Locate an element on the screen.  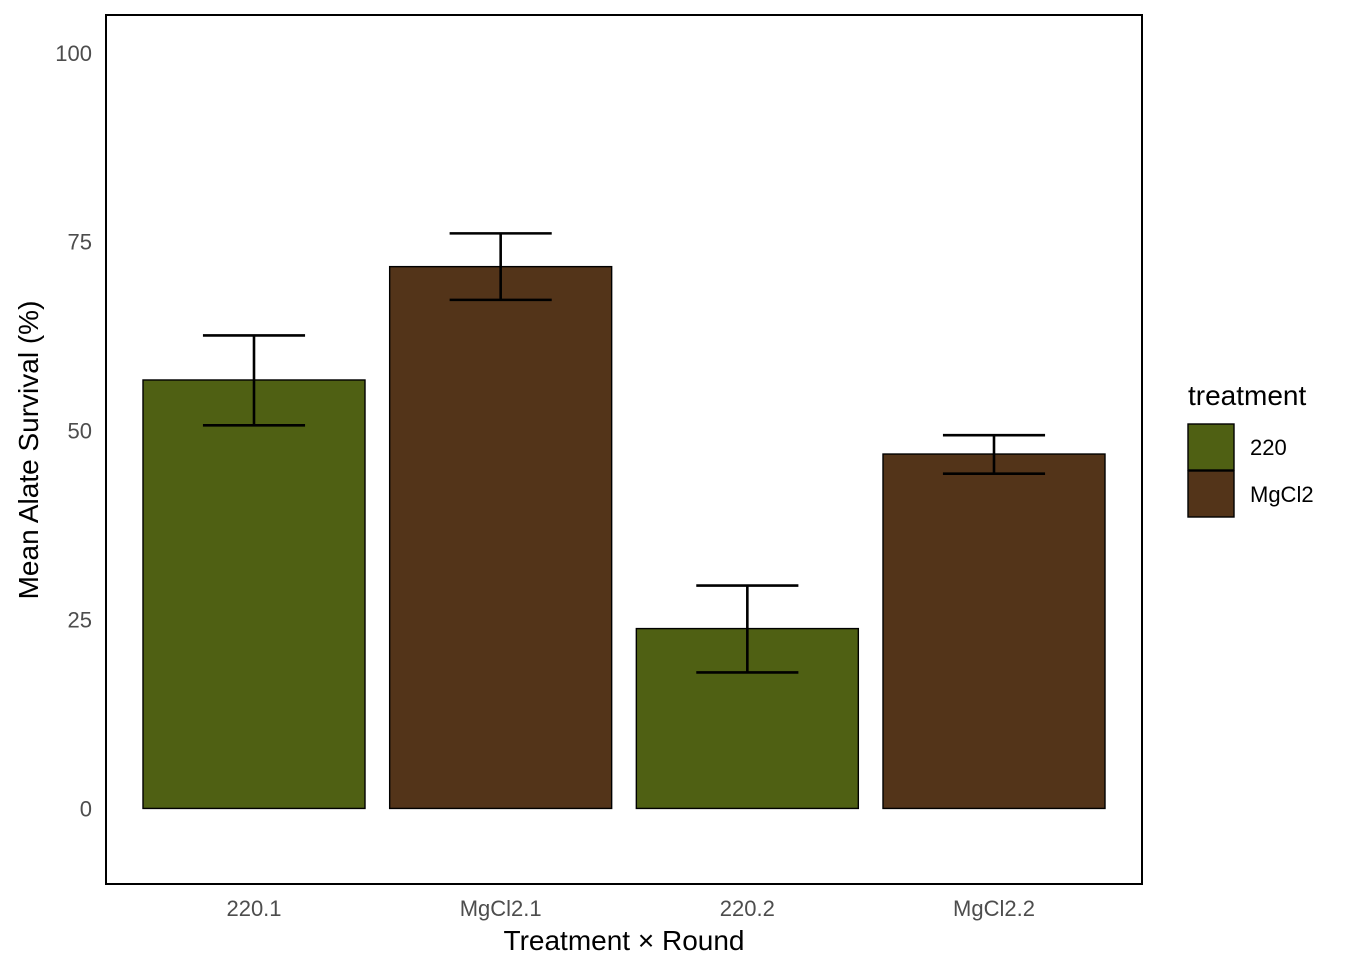
legend-key-MgCl2 is located at coordinates (1211, 494).